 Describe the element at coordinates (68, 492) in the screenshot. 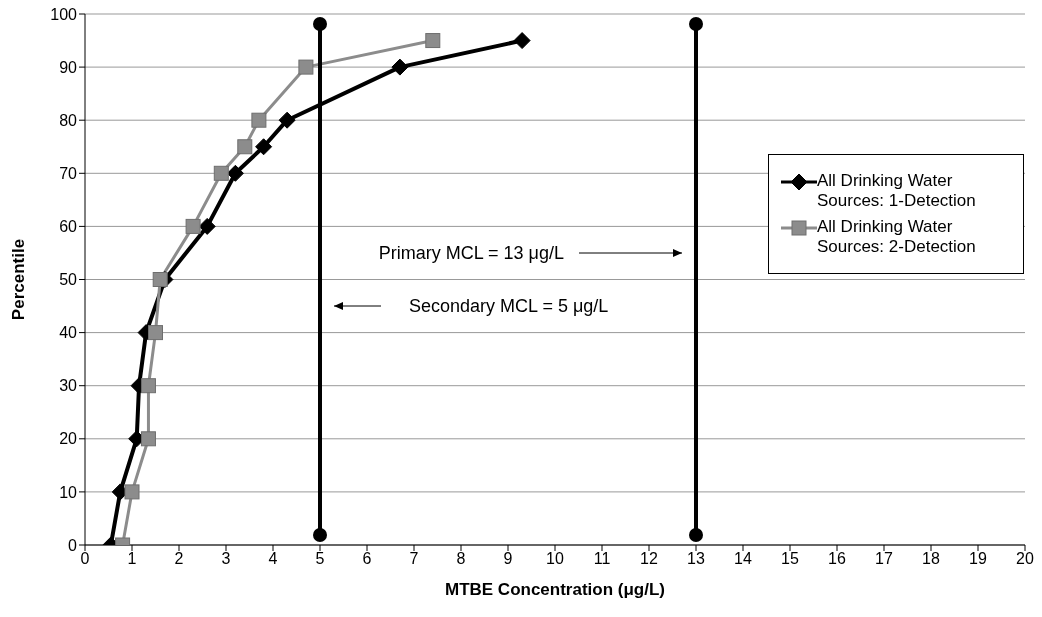

I see `y-tick-label: 10` at that location.